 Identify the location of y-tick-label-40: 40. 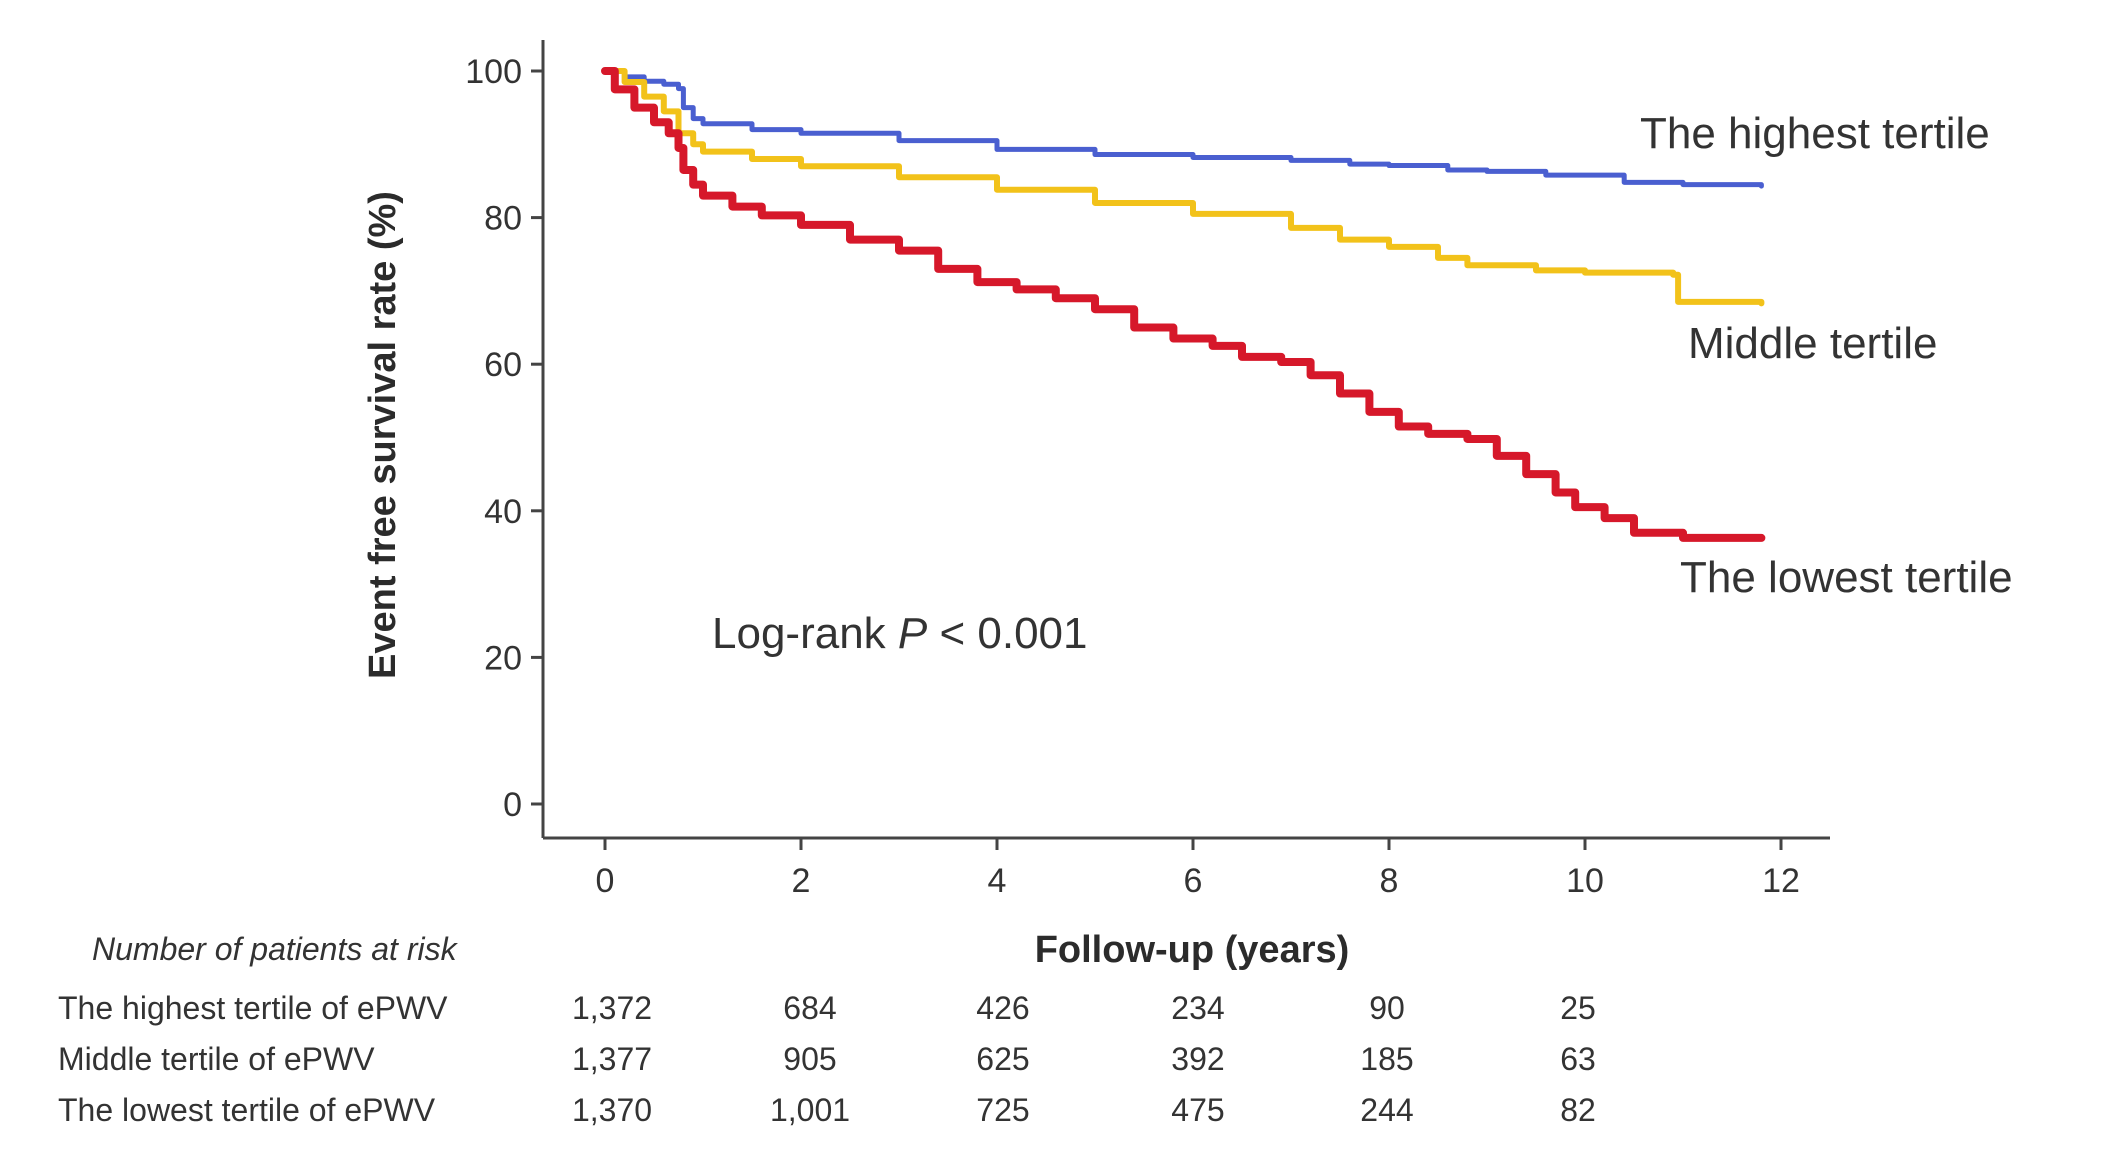
(503, 512).